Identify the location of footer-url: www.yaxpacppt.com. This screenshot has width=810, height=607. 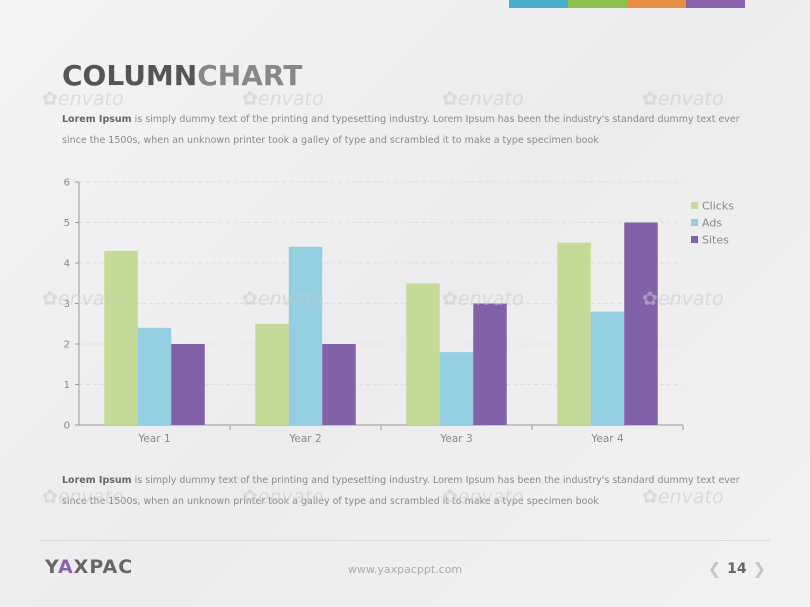
(405, 569).